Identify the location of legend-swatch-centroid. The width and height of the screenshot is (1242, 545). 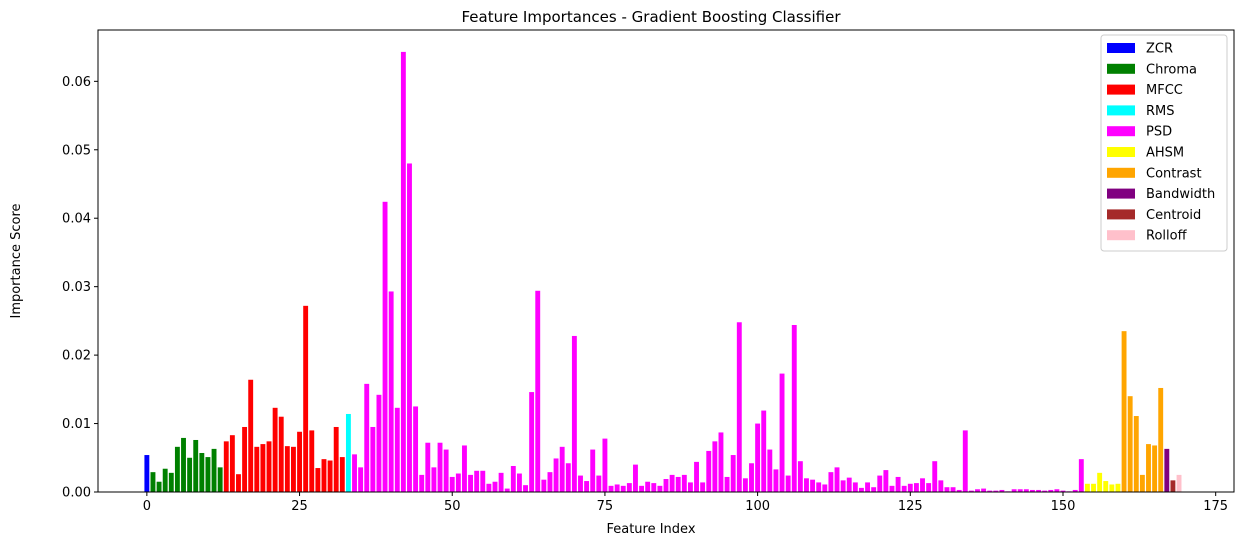
(1121, 214).